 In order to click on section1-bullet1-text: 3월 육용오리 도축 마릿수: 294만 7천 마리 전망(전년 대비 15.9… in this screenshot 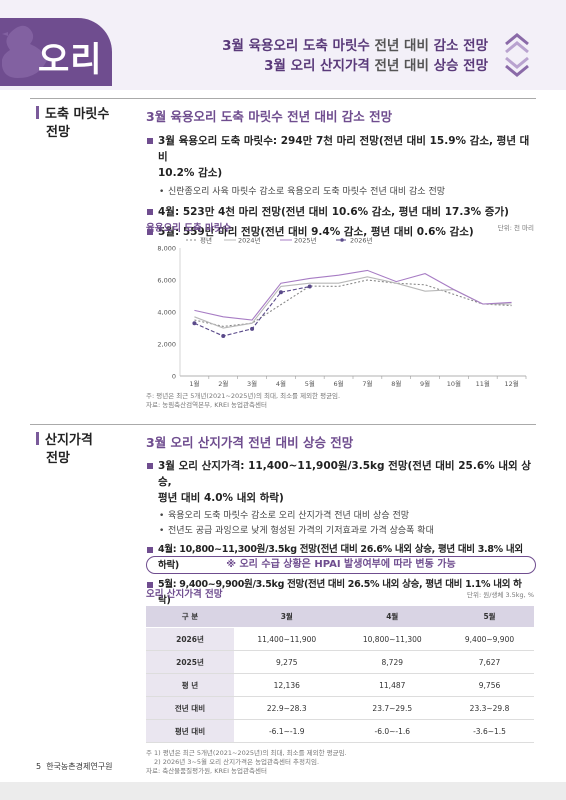, I will do `click(344, 149)`.